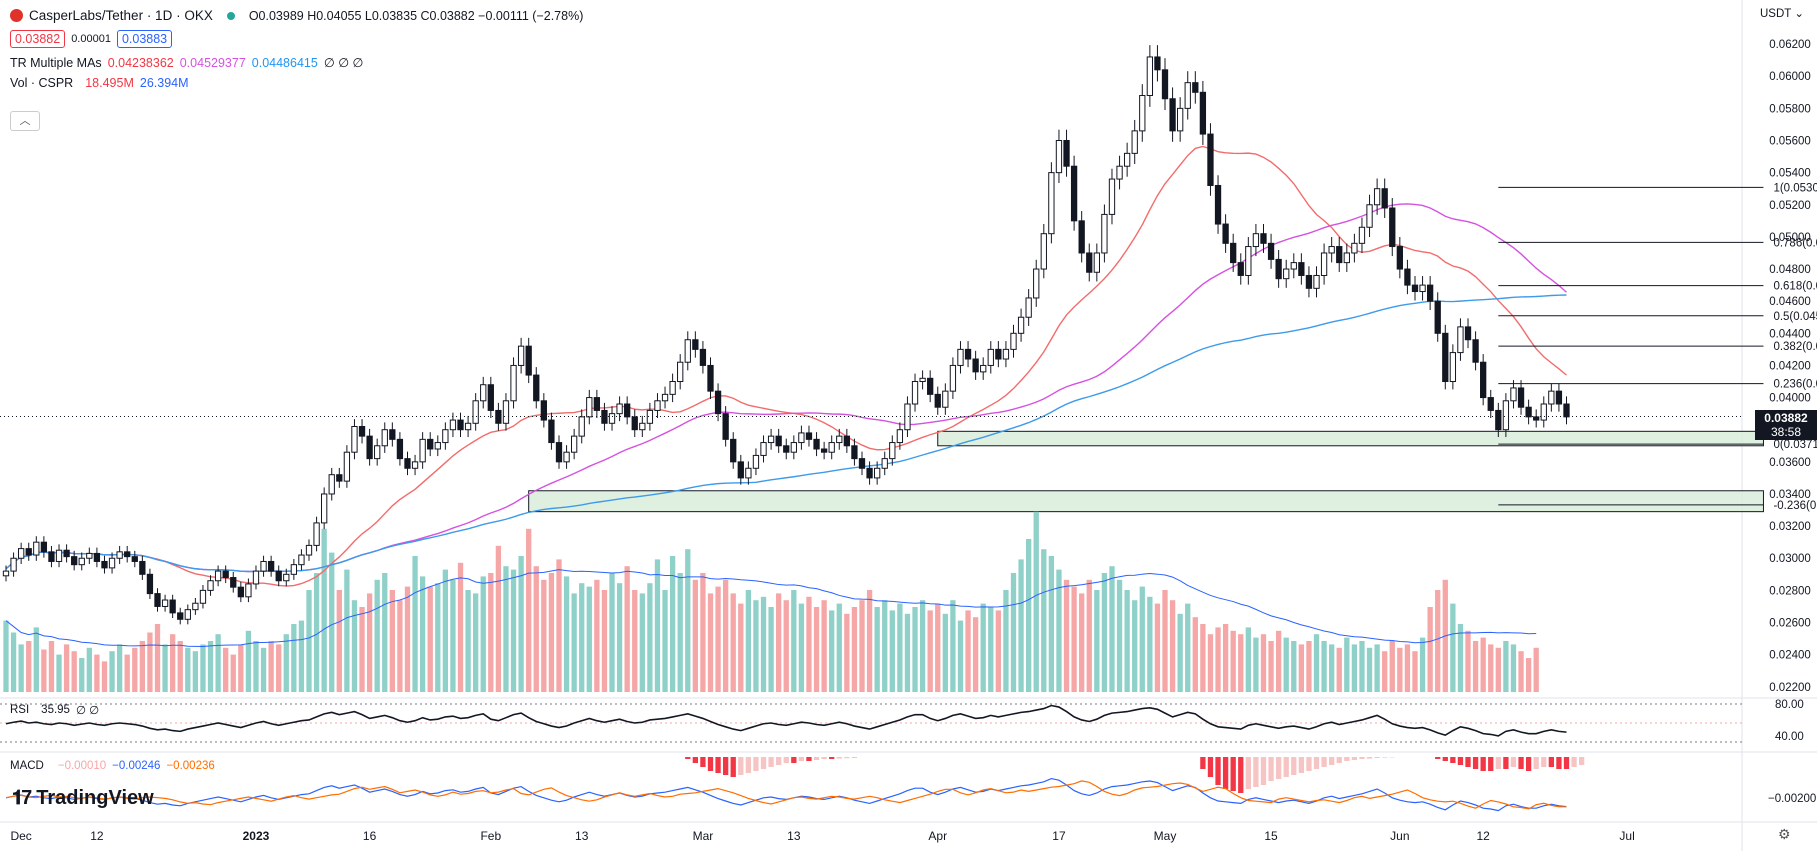 This screenshot has width=1817, height=851. I want to click on time-axis: Dec 12 2023 16 Feb 13 Mar 13 Apr 17 May 15 Jun 12 Jul, so click(822, 836).